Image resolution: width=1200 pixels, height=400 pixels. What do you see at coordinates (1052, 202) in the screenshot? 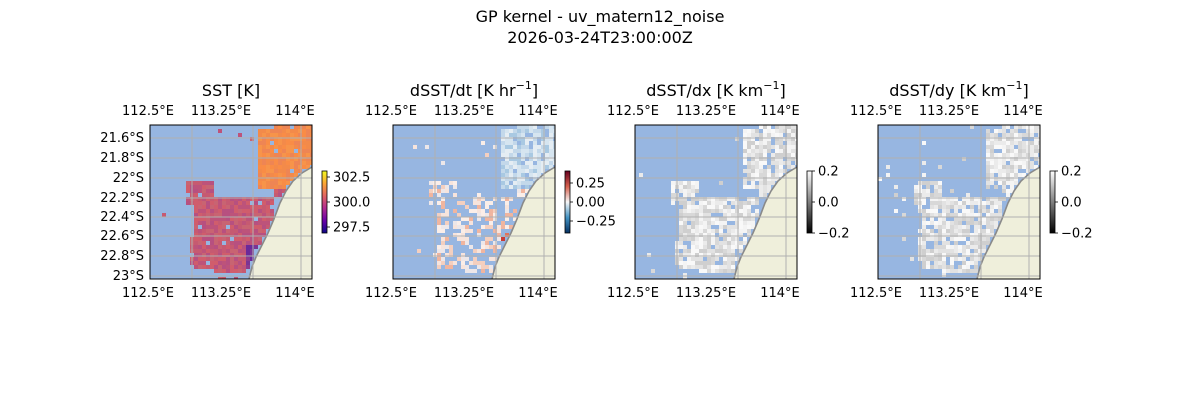
I see `colorbar-gradient` at bounding box center [1052, 202].